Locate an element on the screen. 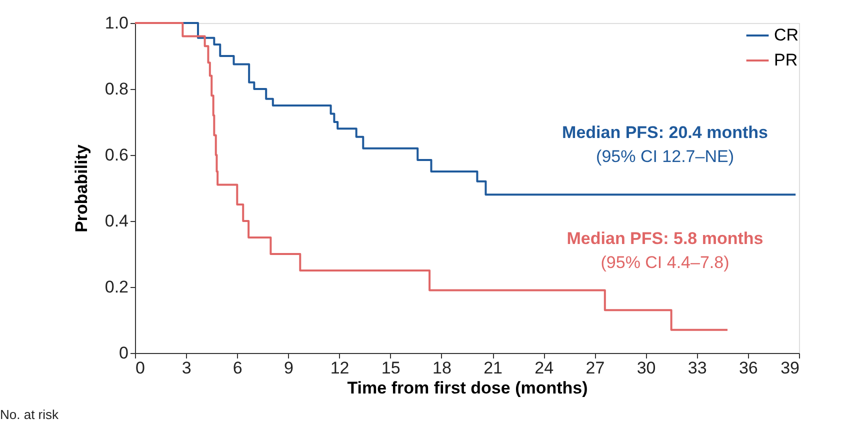  y-axis-title: Probability is located at coordinates (81, 188).